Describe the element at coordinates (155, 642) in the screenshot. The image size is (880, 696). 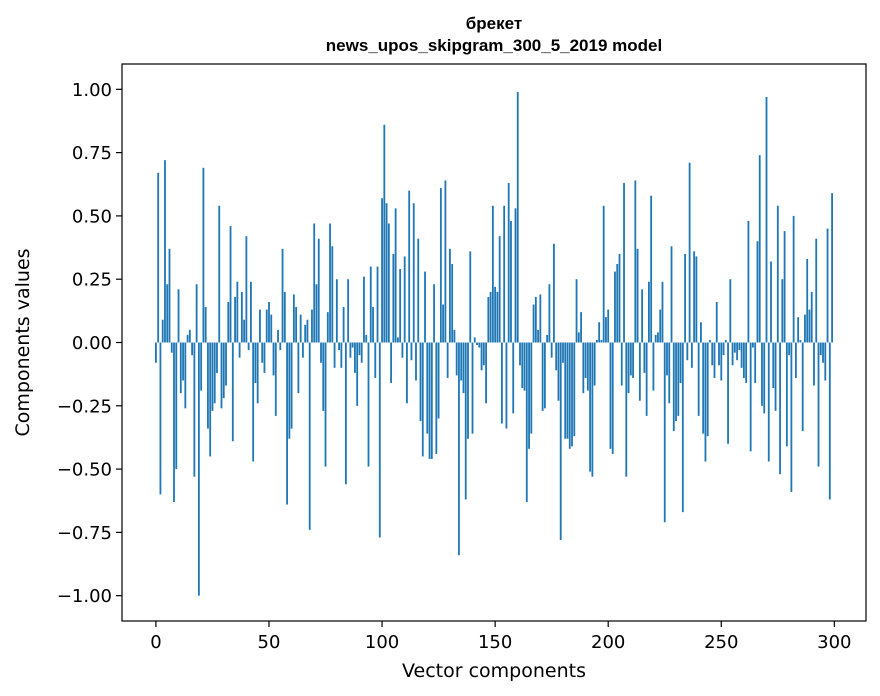
I see `x-tick-label: 0` at that location.